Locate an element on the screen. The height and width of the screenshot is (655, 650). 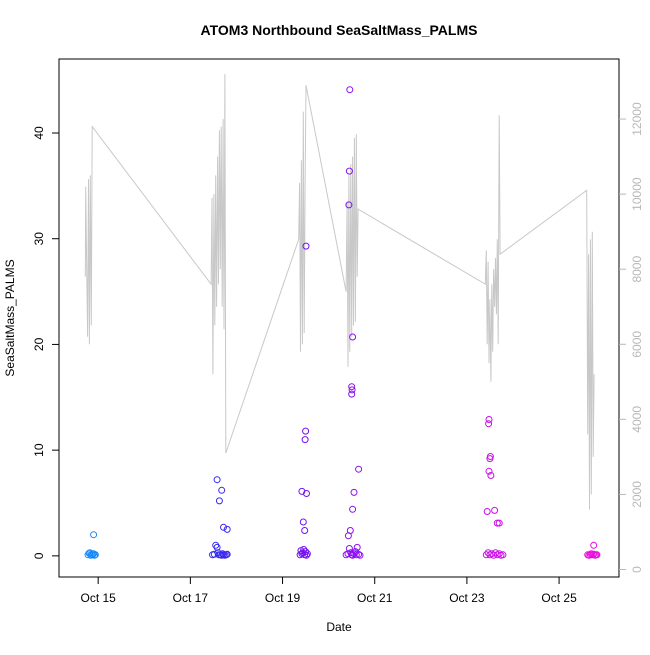
x-tick-label: Oct 17 is located at coordinates (191, 598).